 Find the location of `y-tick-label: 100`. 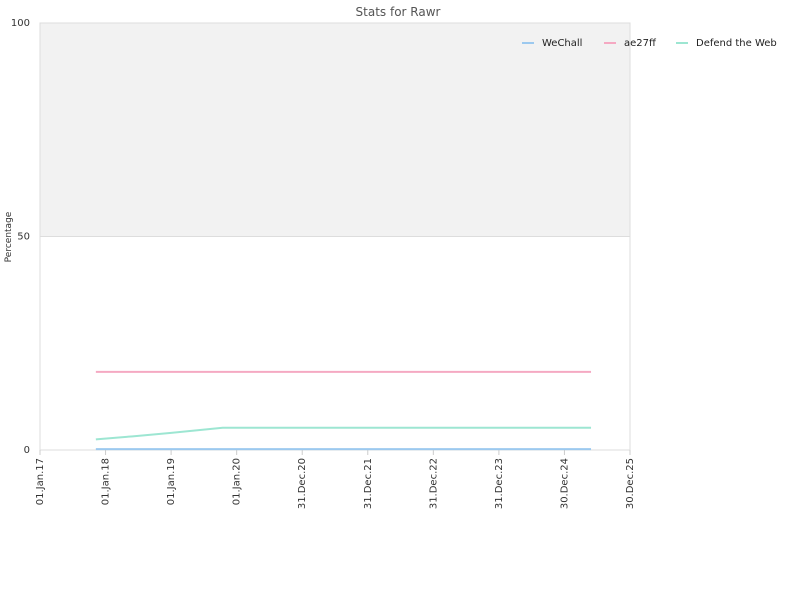

y-tick-label: 100 is located at coordinates (20, 23).